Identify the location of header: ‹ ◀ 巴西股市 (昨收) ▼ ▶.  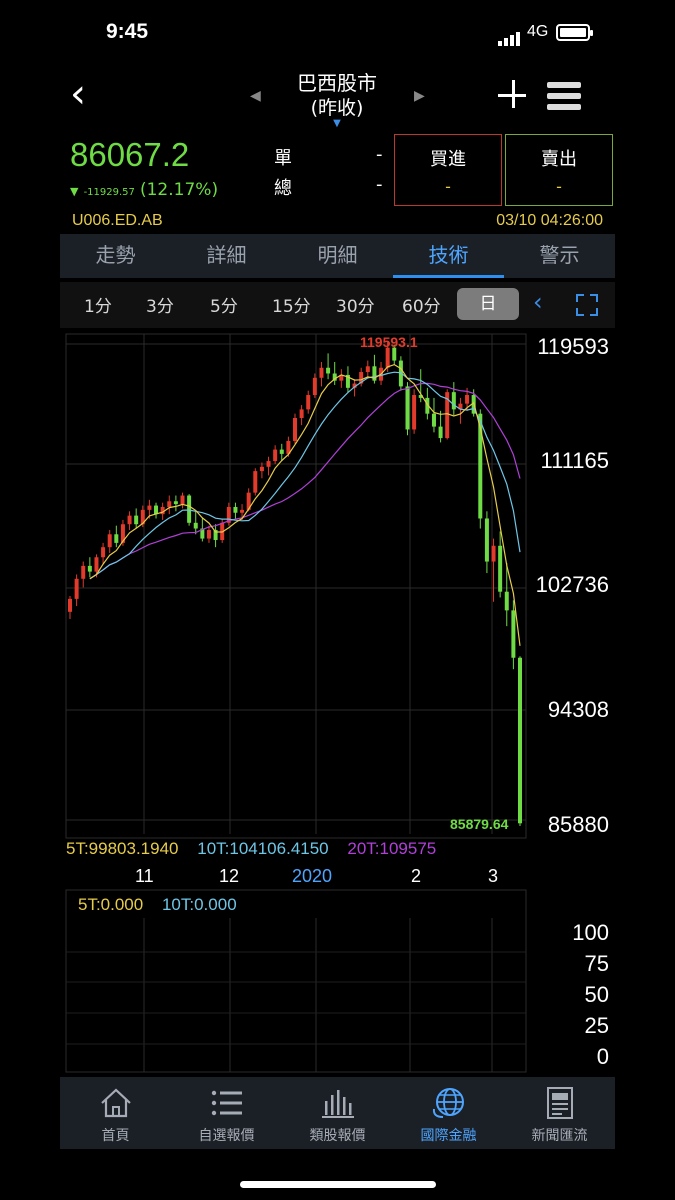
(337, 99).